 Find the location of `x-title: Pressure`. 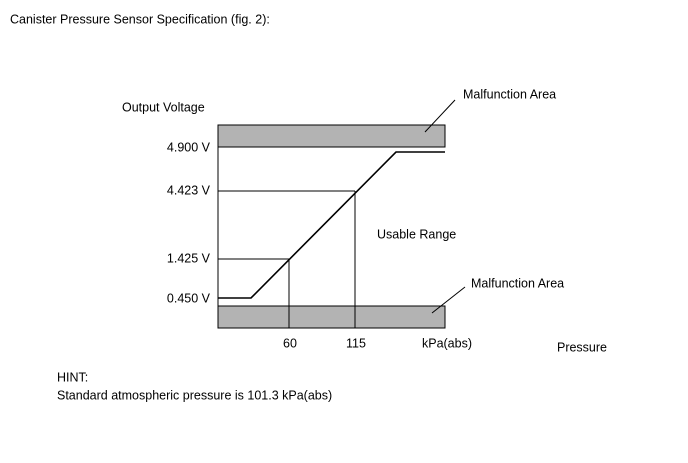

x-title: Pressure is located at coordinates (582, 347).